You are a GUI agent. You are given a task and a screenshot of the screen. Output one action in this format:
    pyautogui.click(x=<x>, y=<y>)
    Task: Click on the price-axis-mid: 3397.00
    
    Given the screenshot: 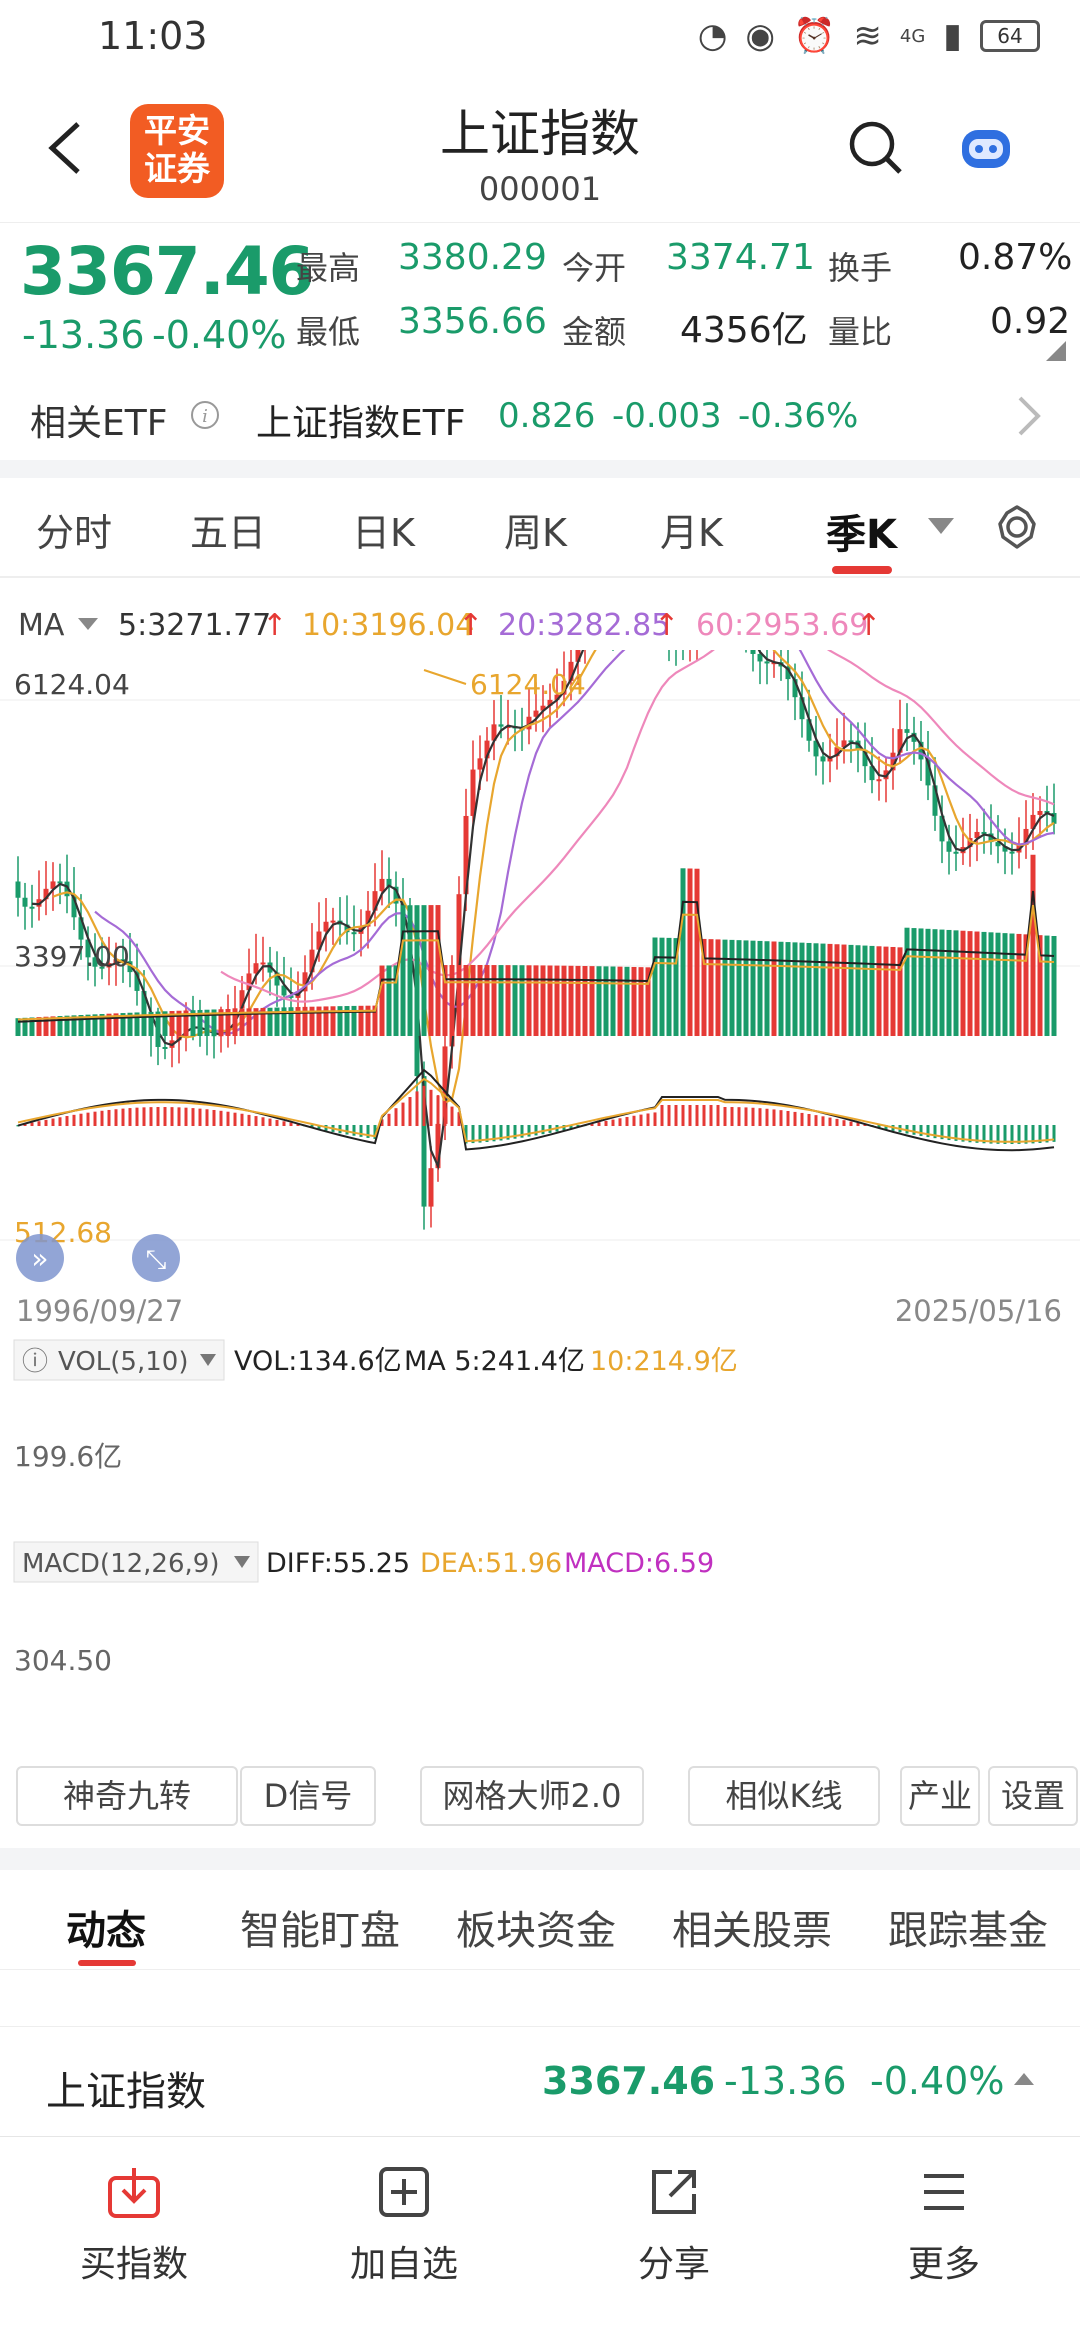 What is the action you would take?
    pyautogui.click(x=72, y=956)
    